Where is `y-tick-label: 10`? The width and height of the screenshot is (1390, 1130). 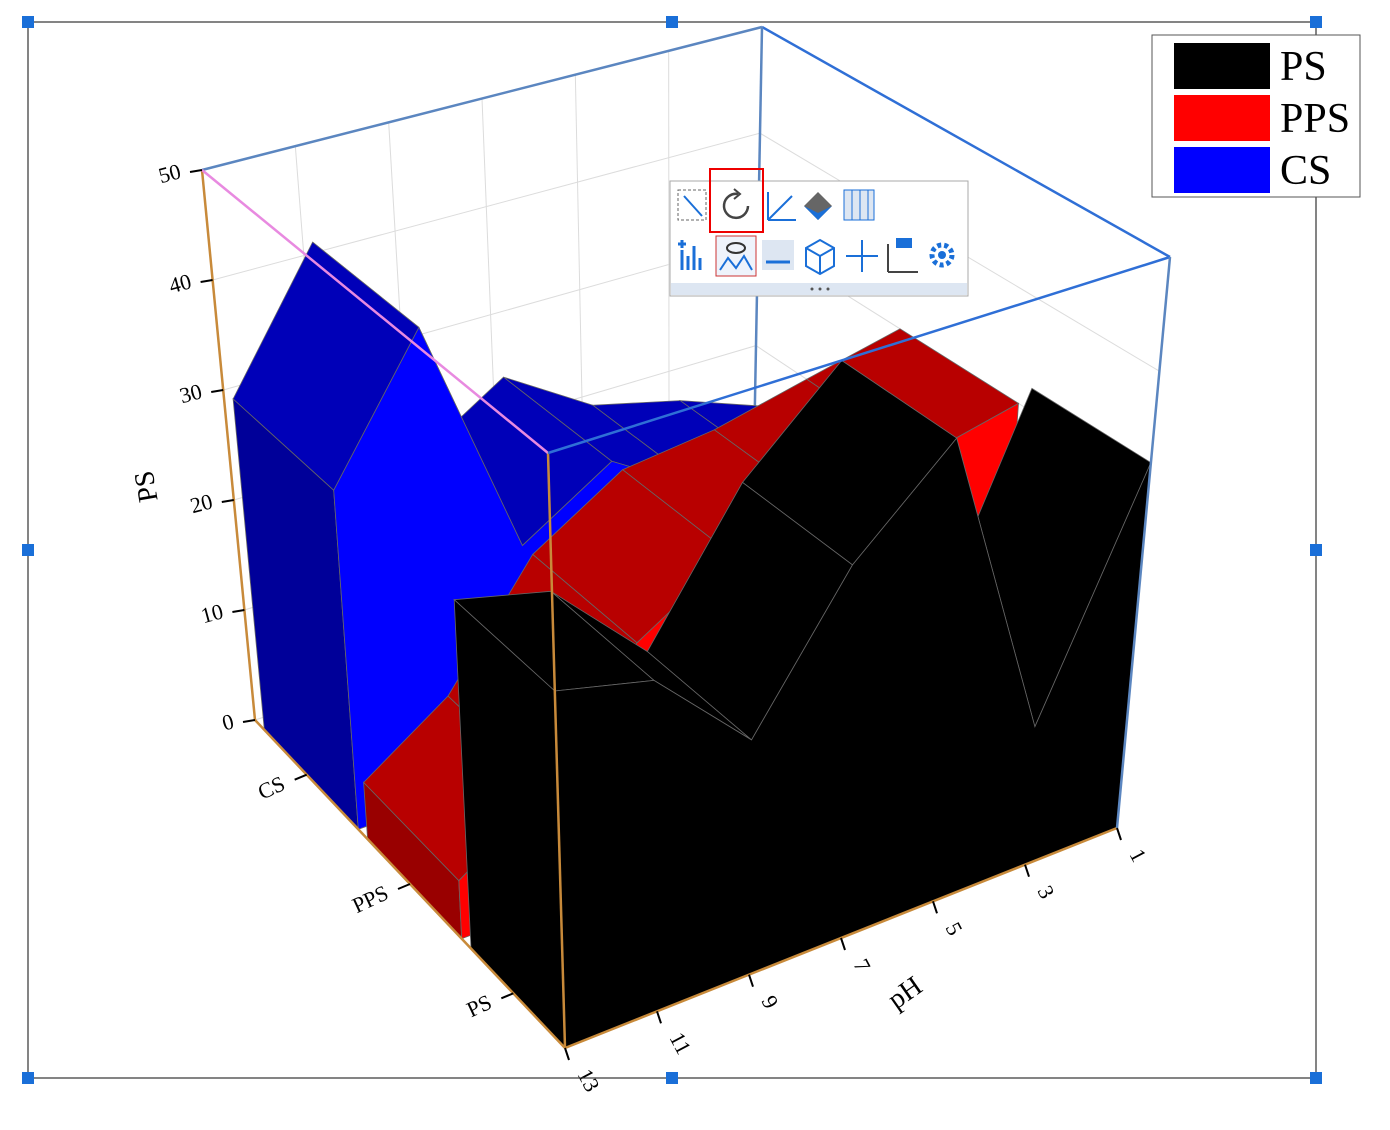
y-tick-label: 10 is located at coordinates (212, 613).